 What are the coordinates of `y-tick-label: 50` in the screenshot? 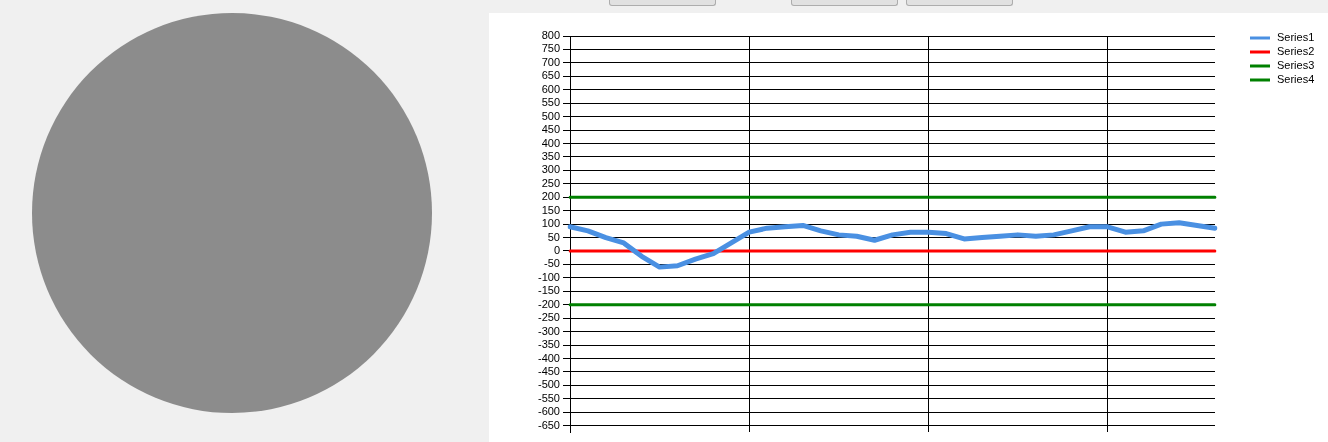 It's located at (553, 236).